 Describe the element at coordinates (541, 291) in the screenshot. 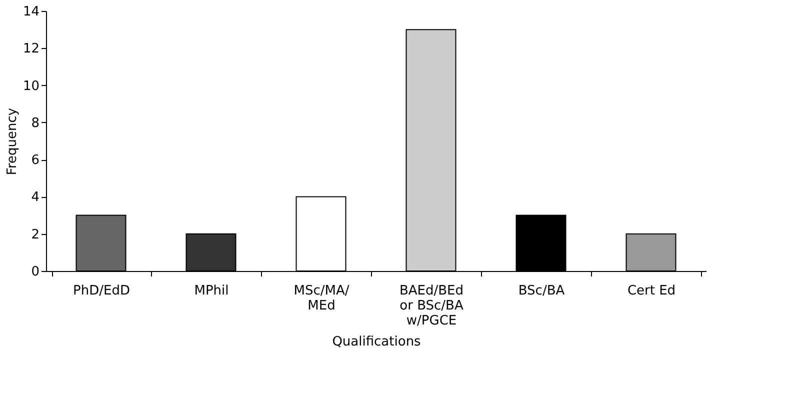

I see `x-tick-label: BSc/BA` at that location.